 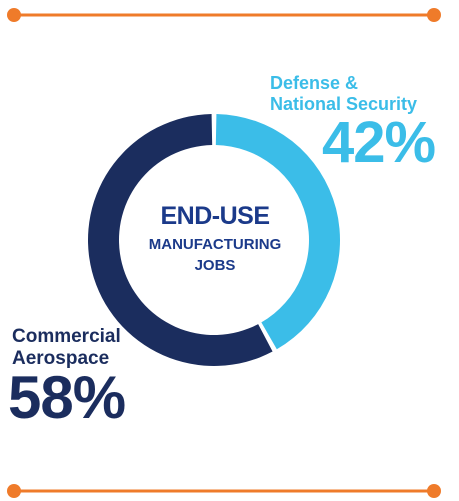 I want to click on defense-percent: 42%, so click(x=379, y=142).